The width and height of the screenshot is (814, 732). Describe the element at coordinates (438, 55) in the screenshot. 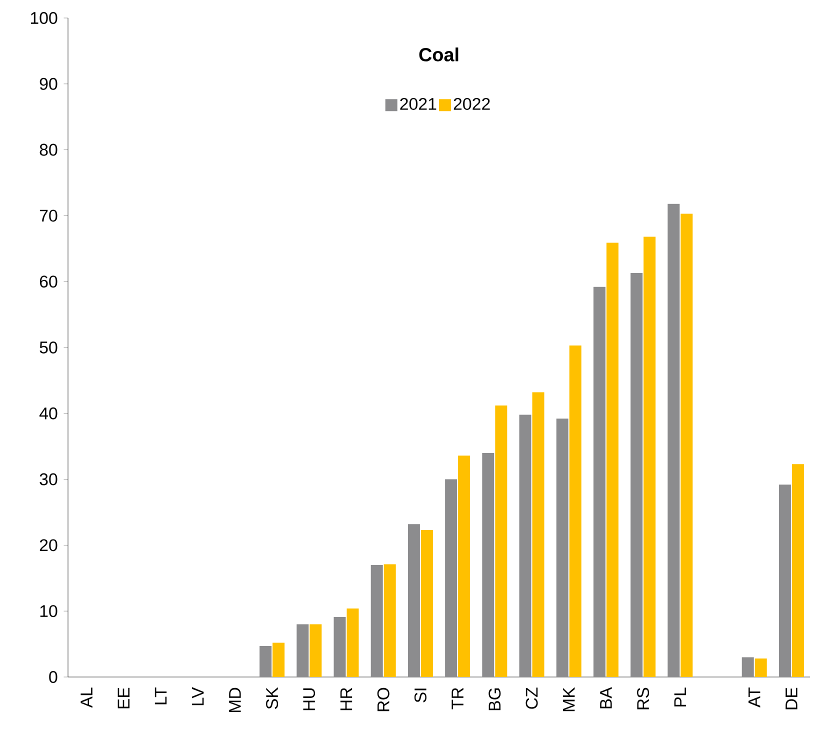

I see `text: Coal` at that location.